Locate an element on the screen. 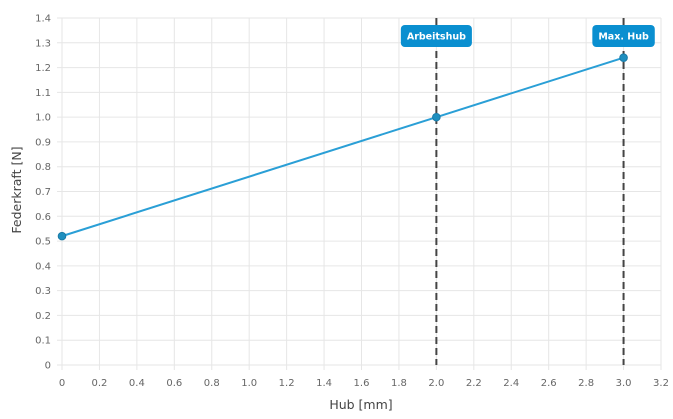 Image resolution: width=673 pixels, height=419 pixels. x-tick-label: 2.6 is located at coordinates (549, 383).